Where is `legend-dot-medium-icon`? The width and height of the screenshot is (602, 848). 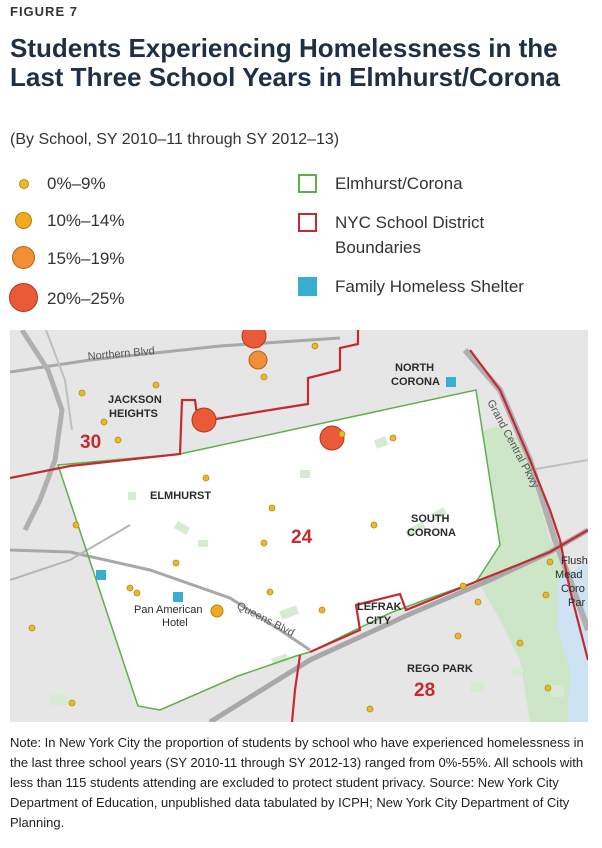
legend-dot-medium-icon is located at coordinates (23, 220).